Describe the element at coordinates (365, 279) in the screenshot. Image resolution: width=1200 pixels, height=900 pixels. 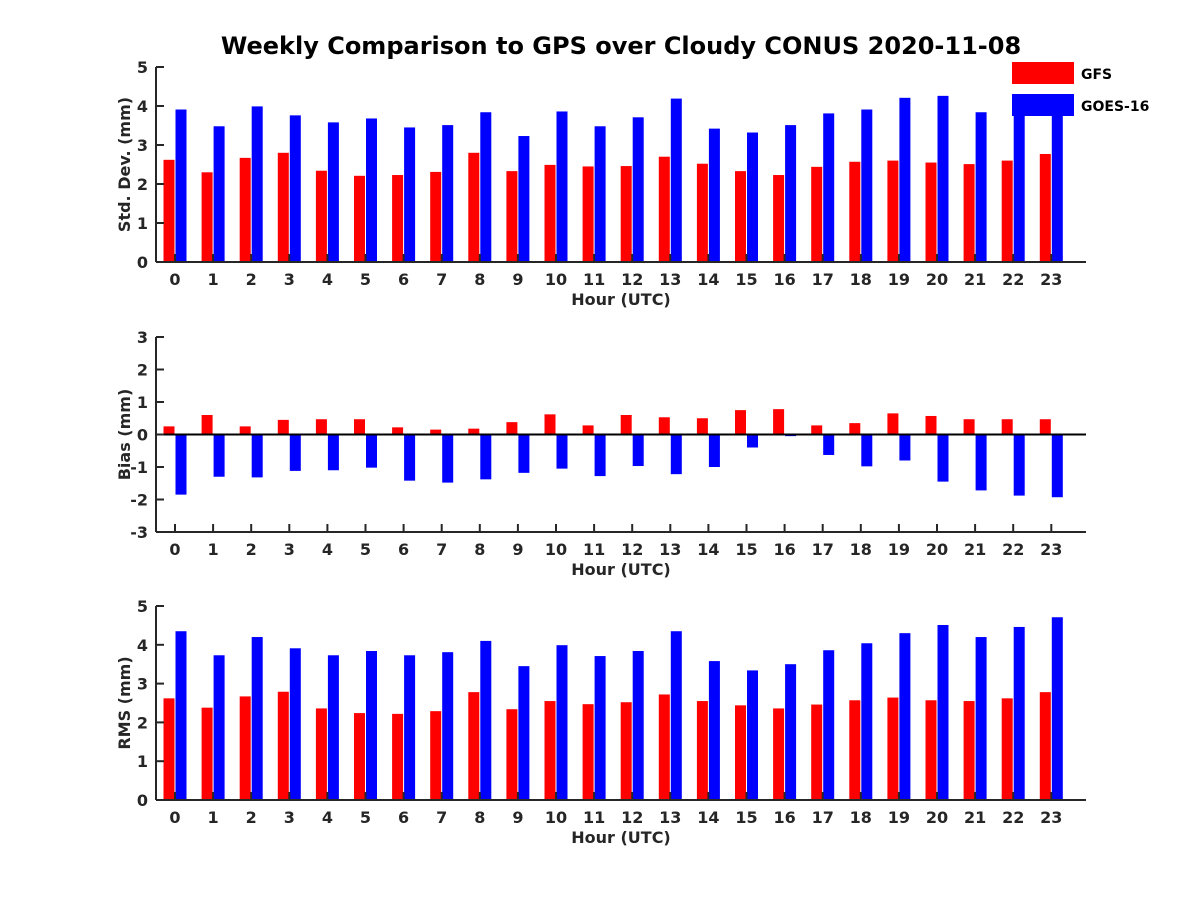
I see `x-tick-label: 5` at that location.